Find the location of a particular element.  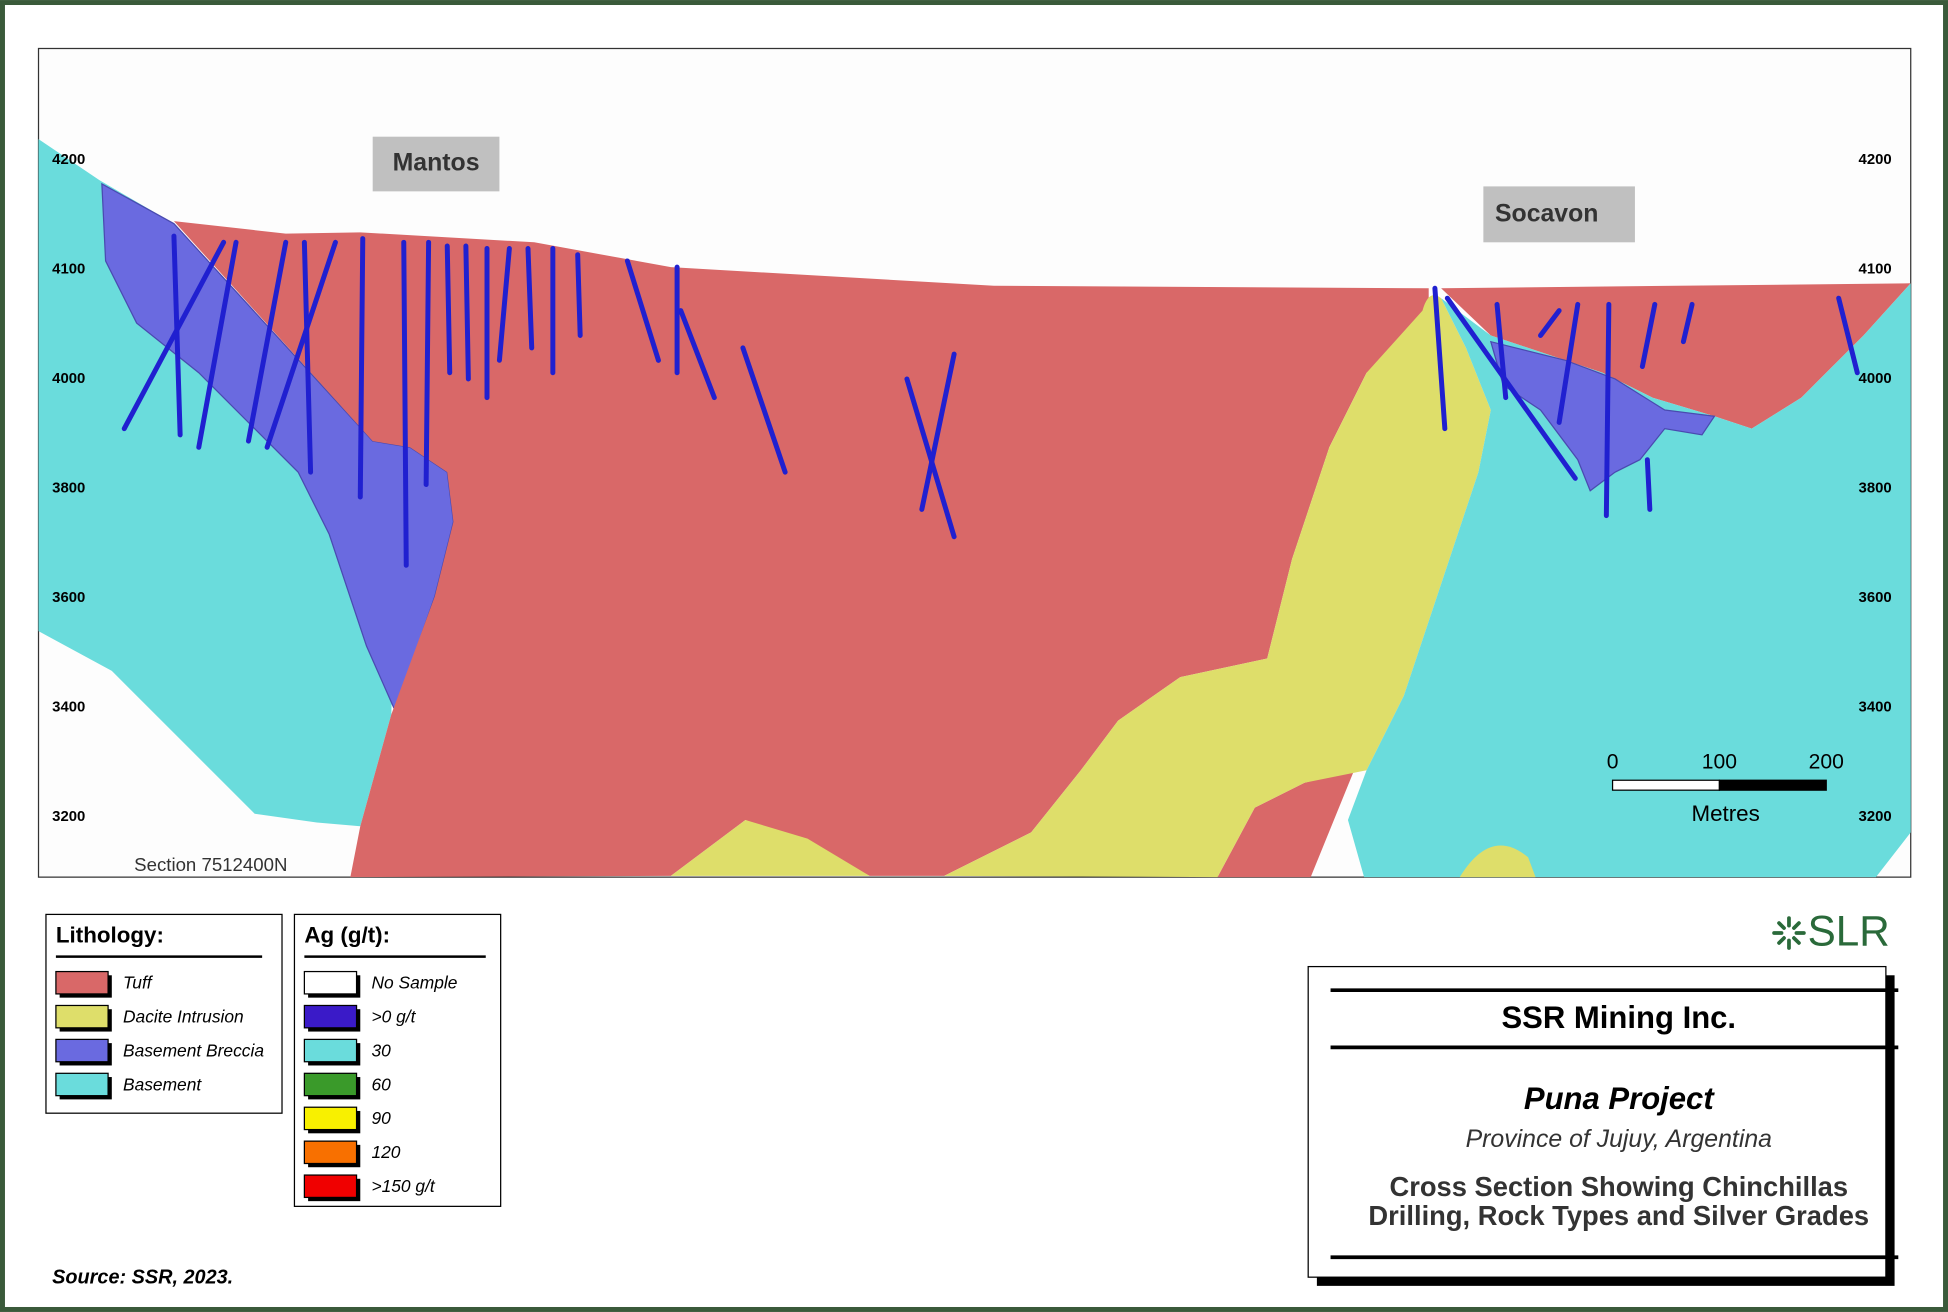

scale-bar: 0 100 200 Metres is located at coordinates (1725, 788).